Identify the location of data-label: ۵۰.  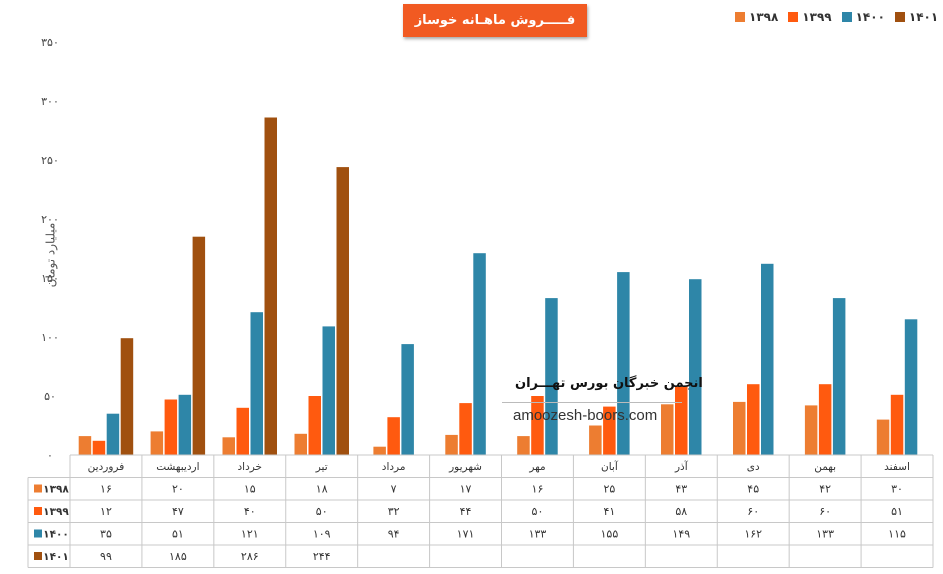
(322, 511).